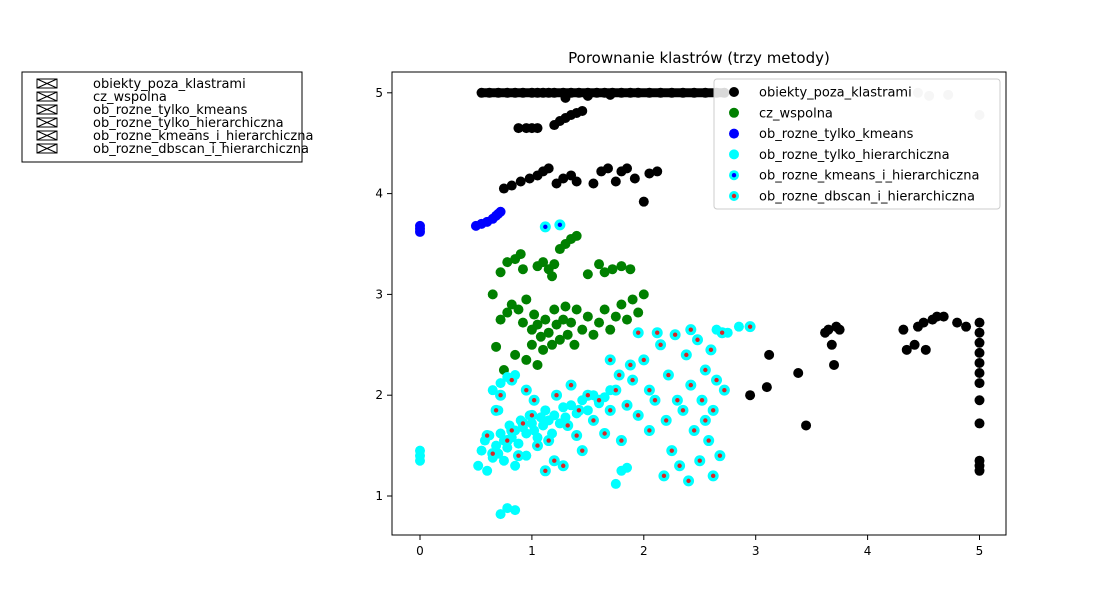  Describe the element at coordinates (699, 546) in the screenshot. I see `x-axis: 0 1 2 3 4 5` at that location.